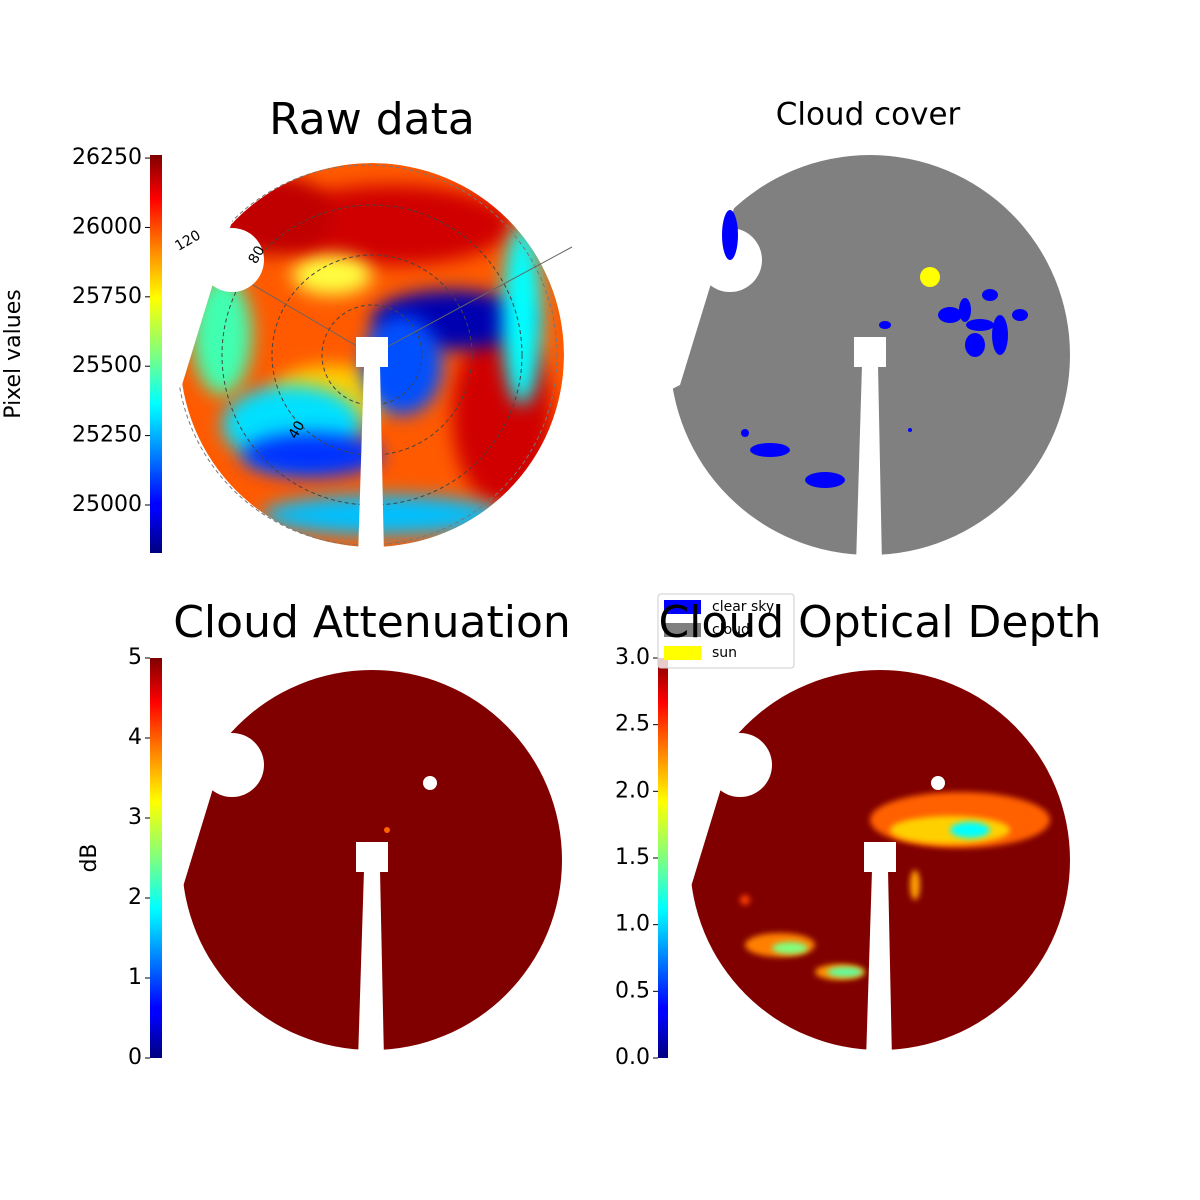 The width and height of the screenshot is (1200, 1200). Describe the element at coordinates (107, 435) in the screenshot. I see `colorbar-tick-label: 25250` at that location.